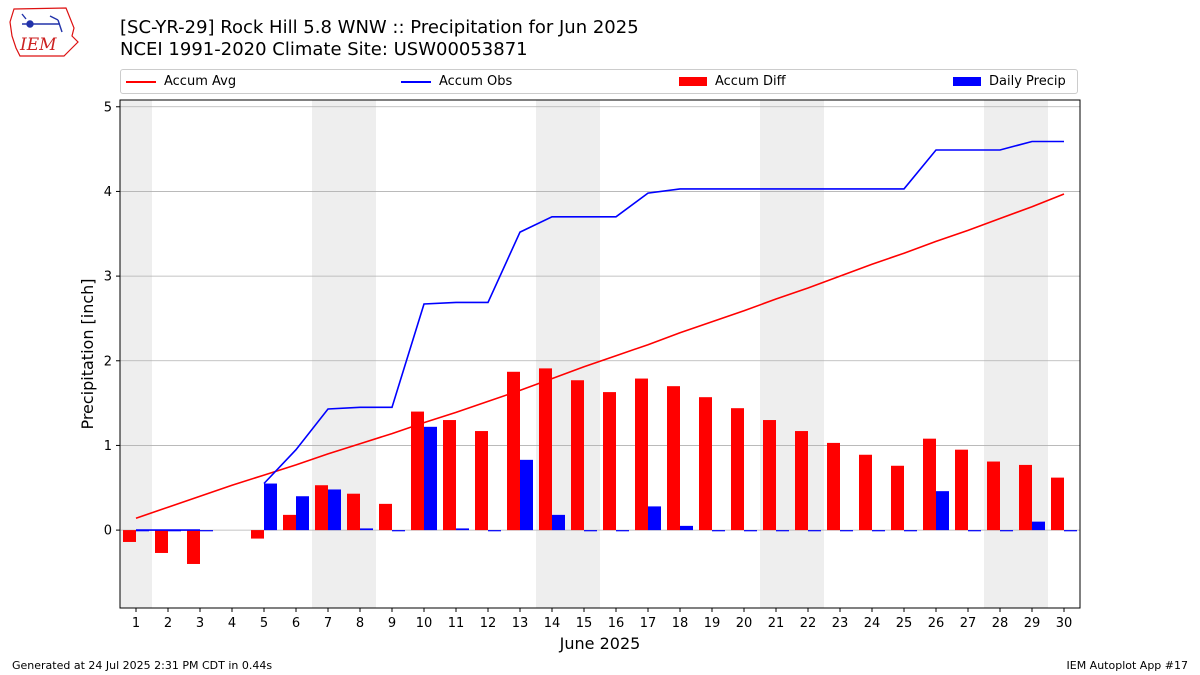 Image resolution: width=1200 pixels, height=675 pixels. Describe the element at coordinates (200, 81) in the screenshot. I see `legend-label-accum-avg: Accum Avg` at that location.